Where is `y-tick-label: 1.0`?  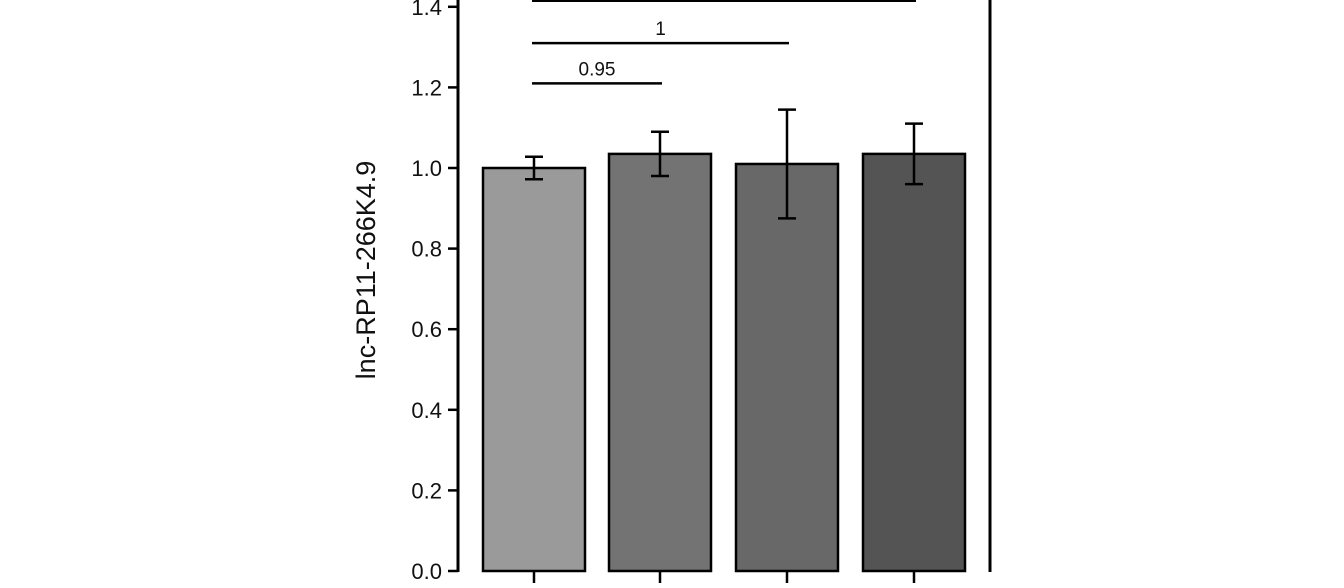 y-tick-label: 1.0 is located at coordinates (426, 168).